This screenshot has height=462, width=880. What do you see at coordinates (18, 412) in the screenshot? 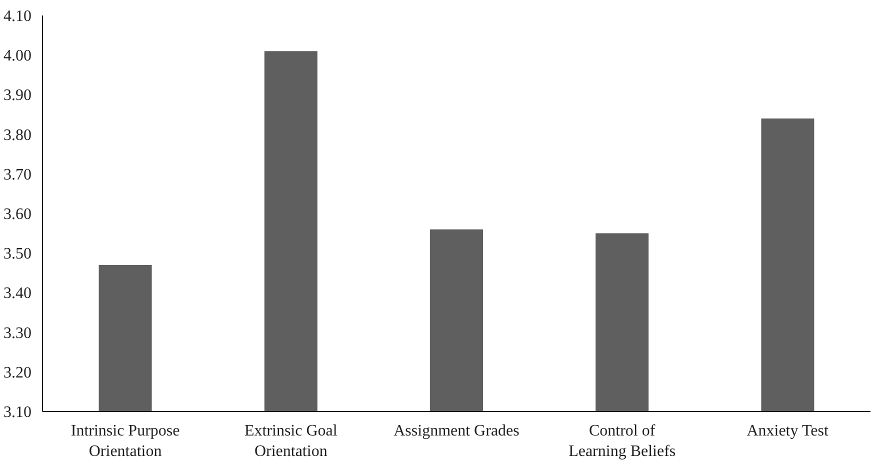
I see `y-tick-label: 3.10` at bounding box center [18, 412].